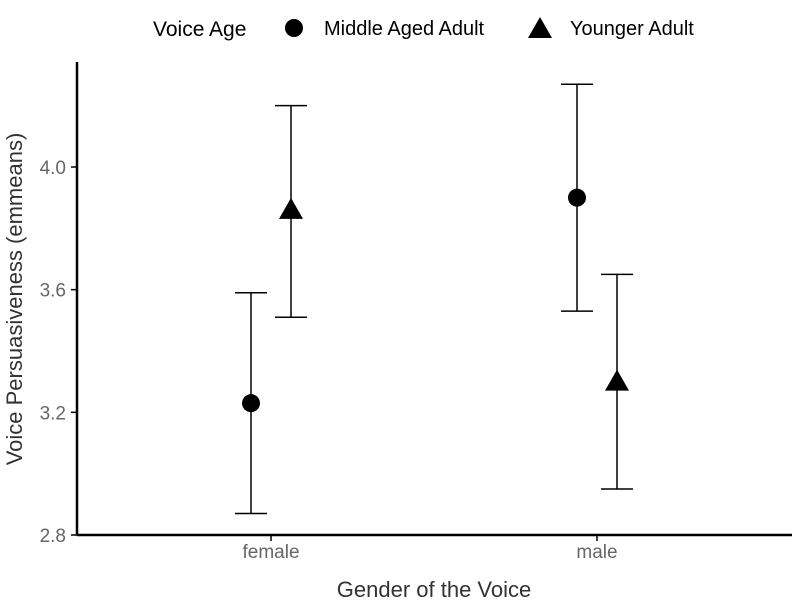 The width and height of the screenshot is (800, 600). Describe the element at coordinates (53, 291) in the screenshot. I see `y-tick-label: 3.6` at that location.